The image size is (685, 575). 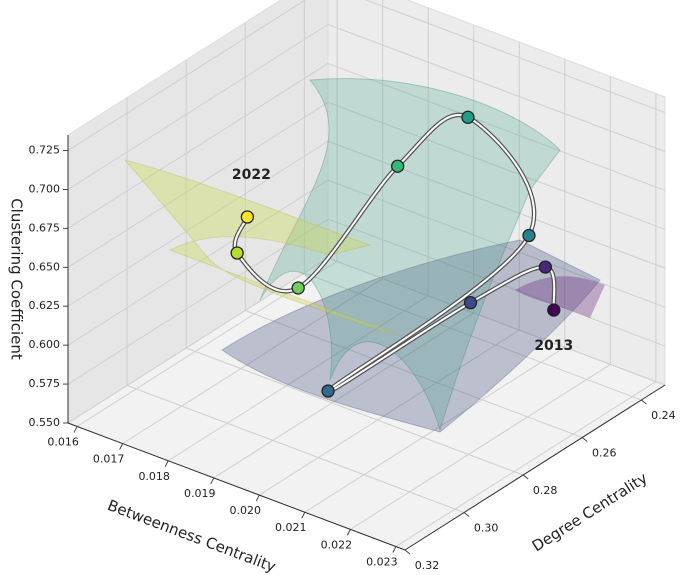 I want to click on z-tick-label: 0.675, so click(x=45, y=227).